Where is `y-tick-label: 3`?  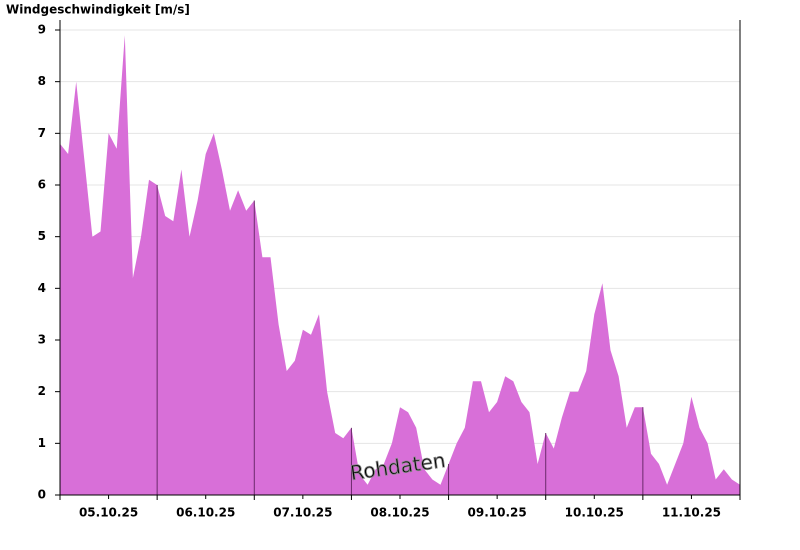
y-tick-label: 3 is located at coordinates (42, 340).